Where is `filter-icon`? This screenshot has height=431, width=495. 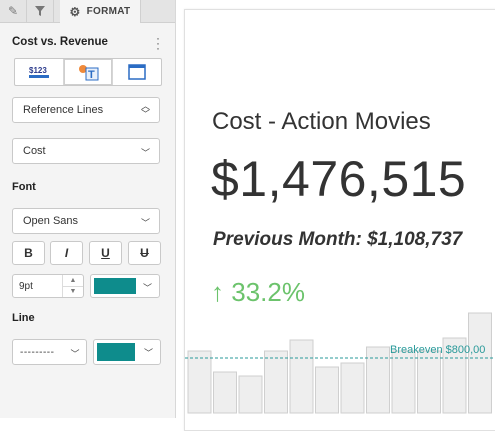
filter-icon is located at coordinates (40, 11).